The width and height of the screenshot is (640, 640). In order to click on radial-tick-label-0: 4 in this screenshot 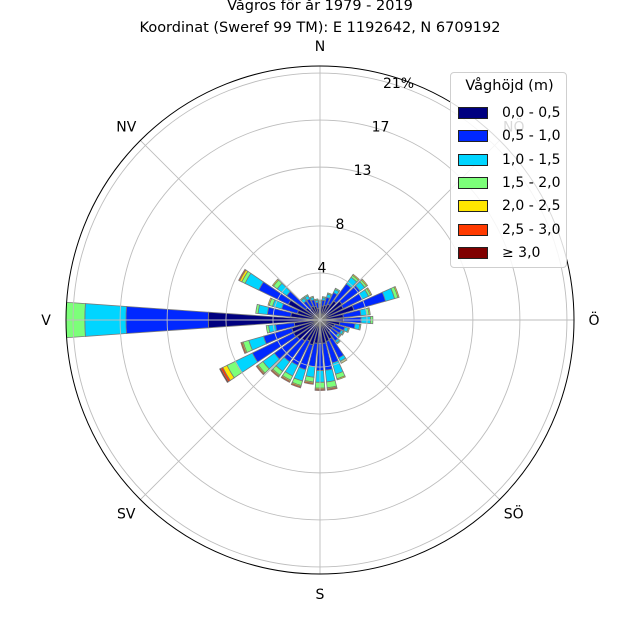, I will do `click(322, 269)`.